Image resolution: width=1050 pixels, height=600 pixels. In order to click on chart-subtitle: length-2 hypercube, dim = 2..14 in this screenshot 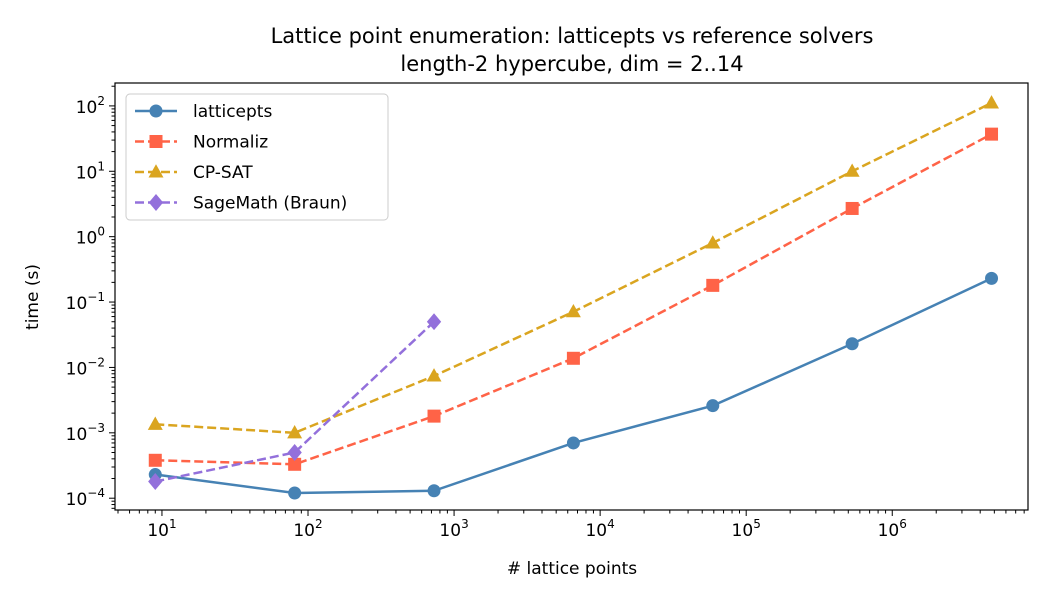, I will do `click(571, 64)`.